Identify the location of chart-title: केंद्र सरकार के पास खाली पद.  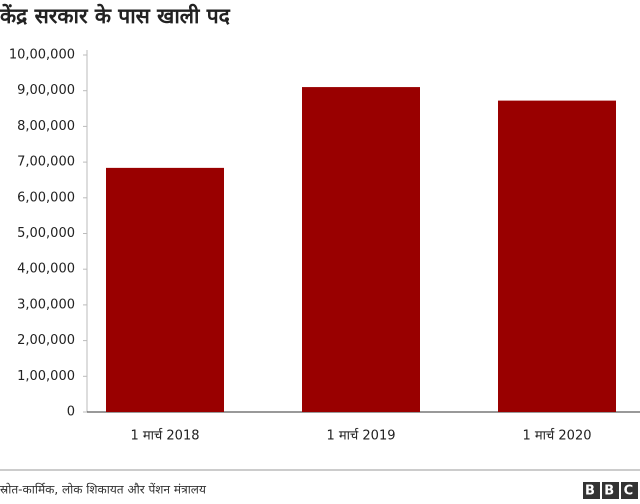
(115, 15).